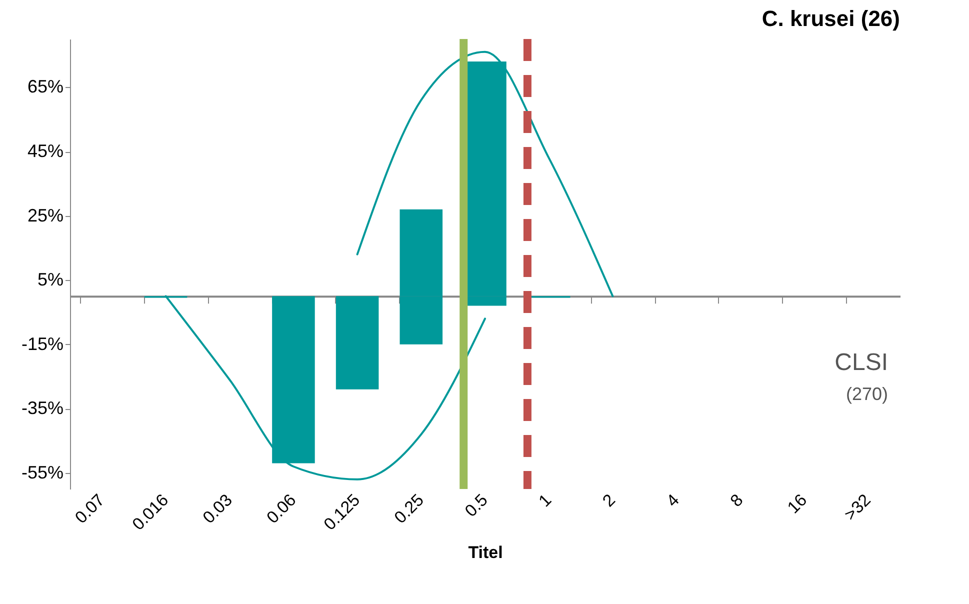 The height and width of the screenshot is (604, 969). I want to click on bar, so click(357, 343).